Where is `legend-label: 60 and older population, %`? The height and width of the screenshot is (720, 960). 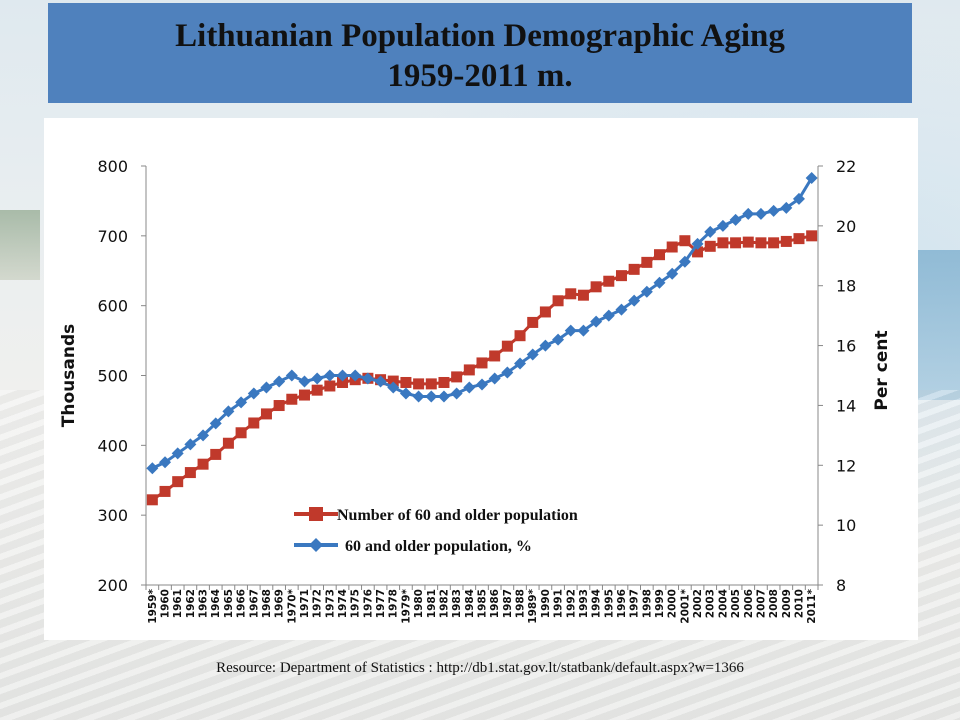
legend-label: 60 and older population, % is located at coordinates (438, 546).